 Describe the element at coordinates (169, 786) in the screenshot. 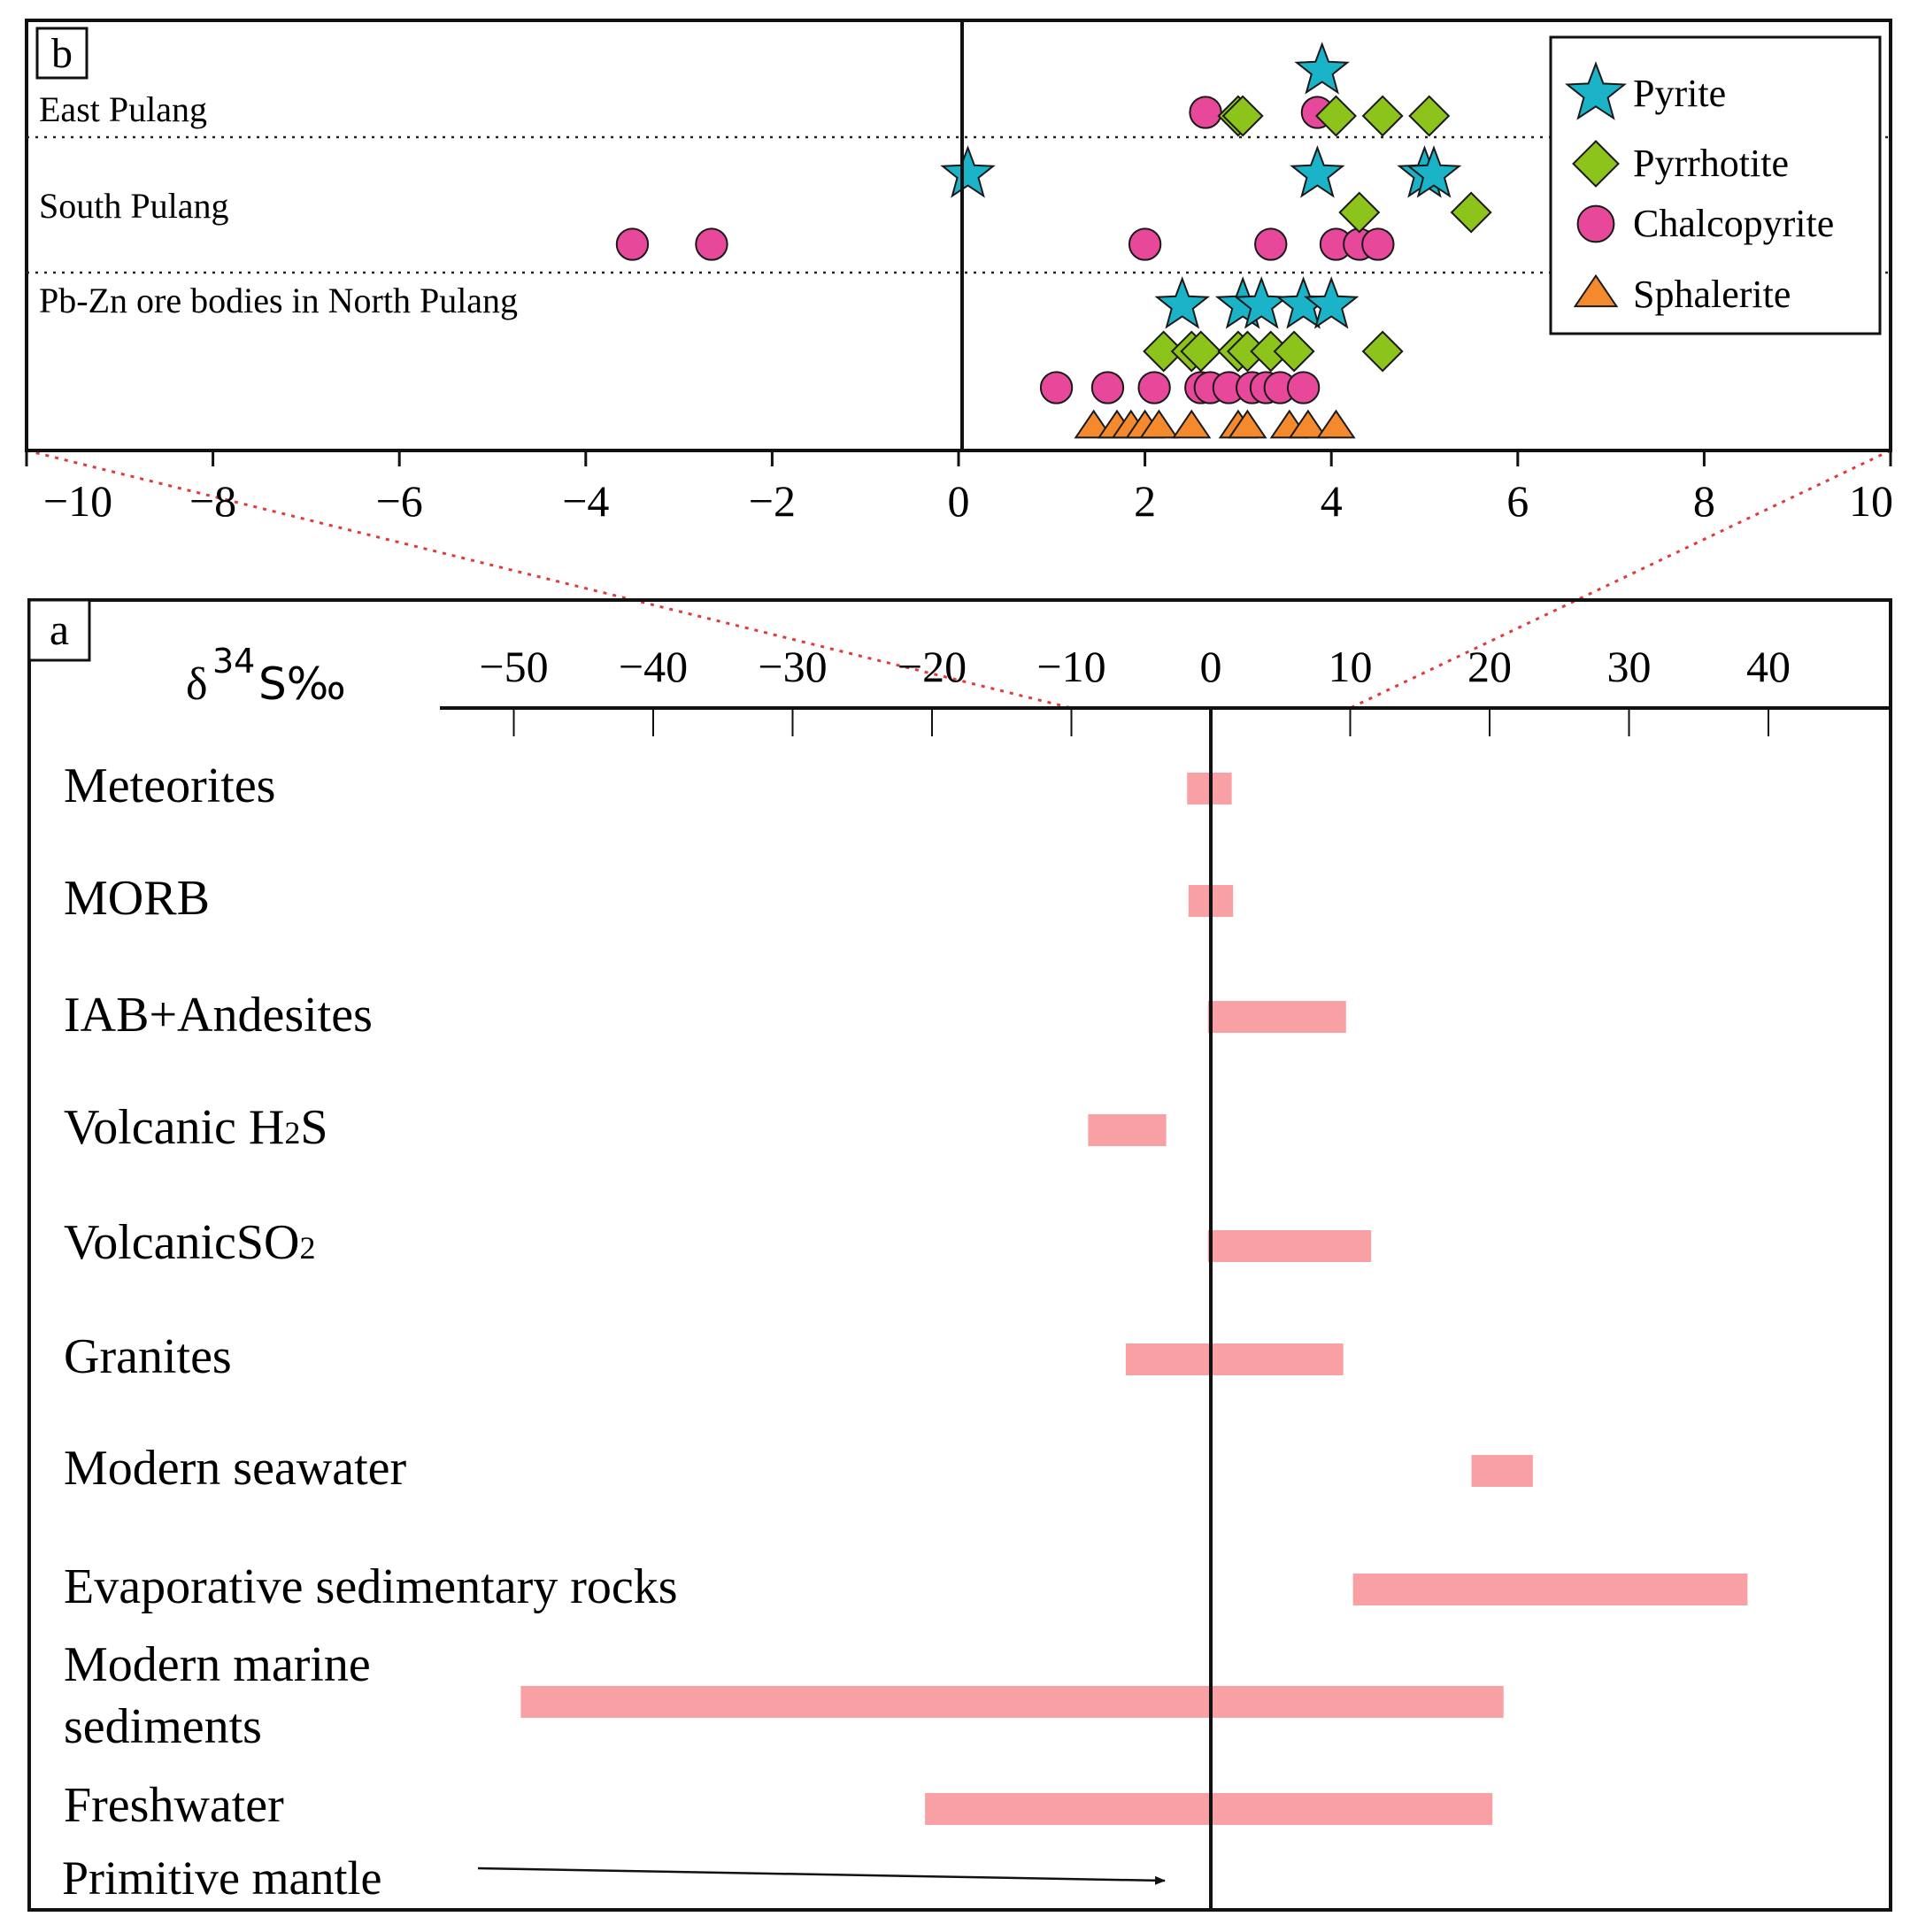

I see `category-label: Meteorites` at that location.